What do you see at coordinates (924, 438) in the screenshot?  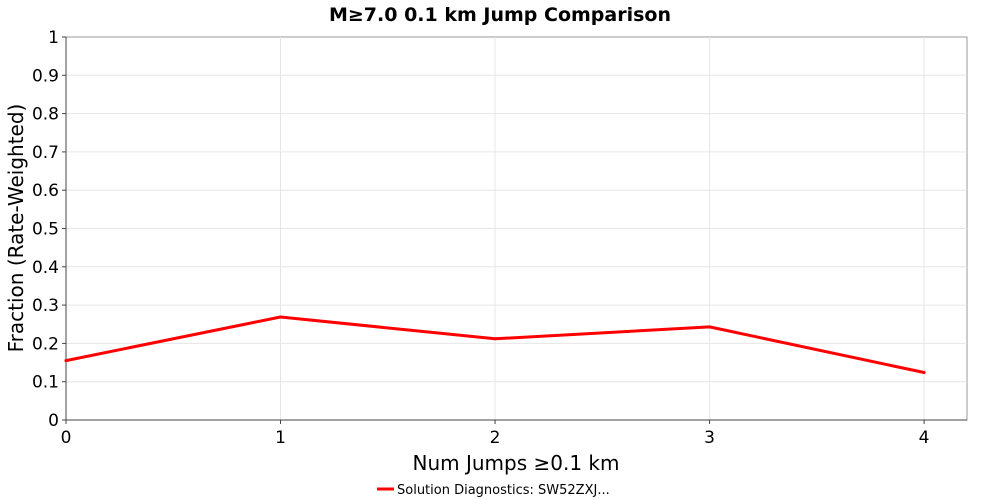 I see `x-tick-label: 4` at bounding box center [924, 438].